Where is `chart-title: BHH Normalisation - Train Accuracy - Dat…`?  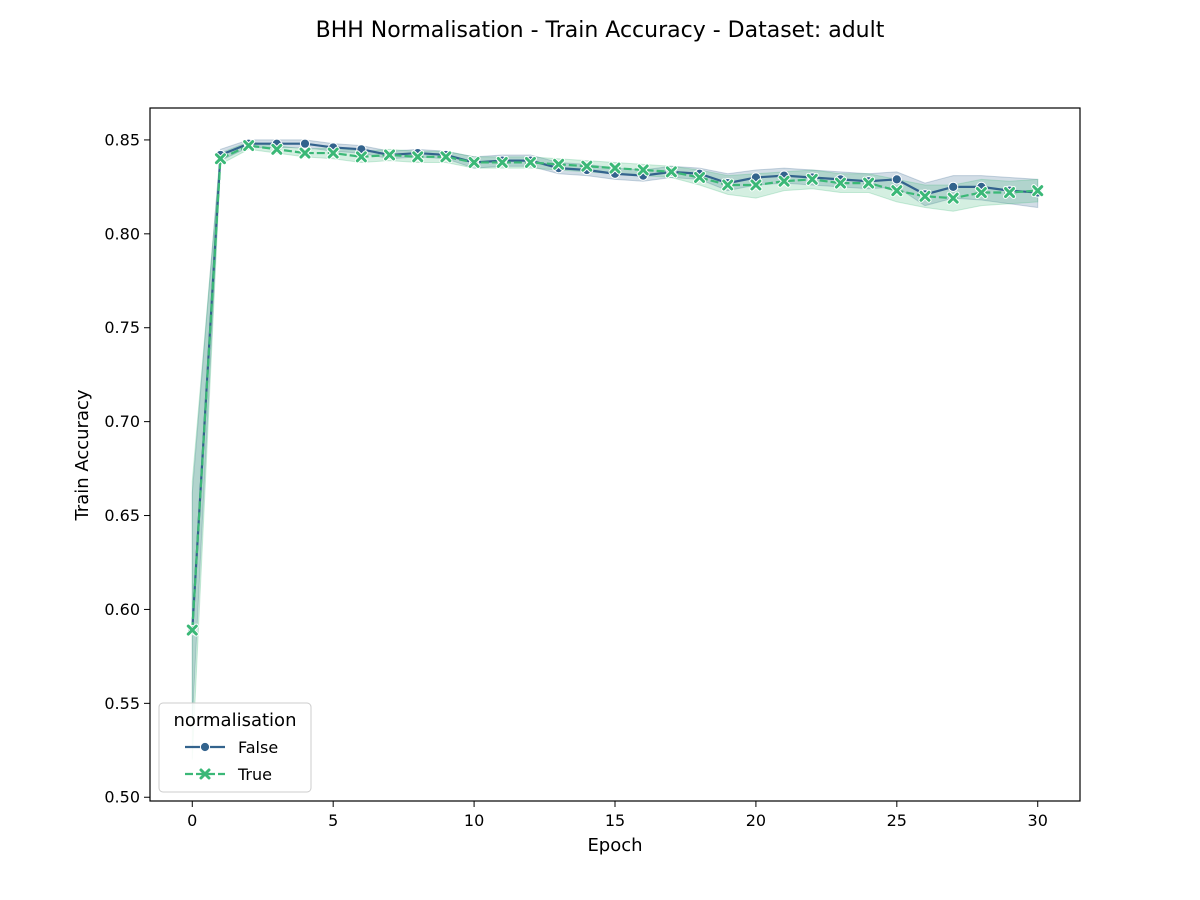 chart-title: BHH Normalisation - Train Accuracy - Dat… is located at coordinates (600, 30).